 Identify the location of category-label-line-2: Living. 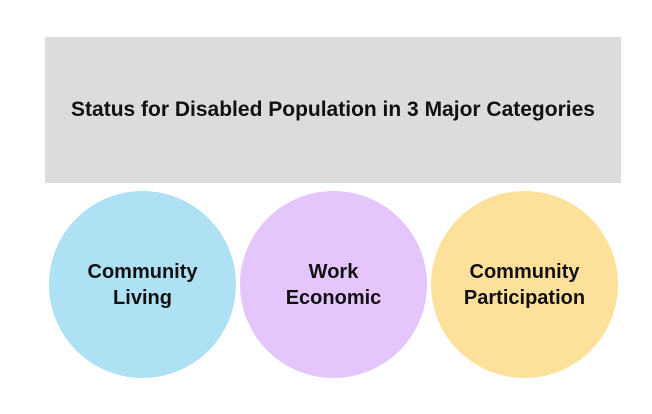
(142, 297).